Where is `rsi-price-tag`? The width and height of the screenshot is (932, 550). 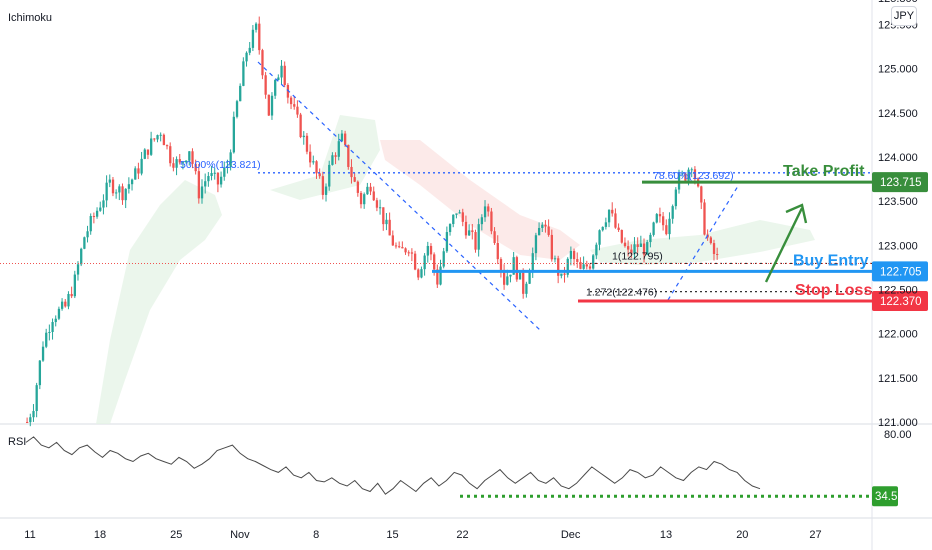
rsi-price-tag is located at coordinates (885, 496).